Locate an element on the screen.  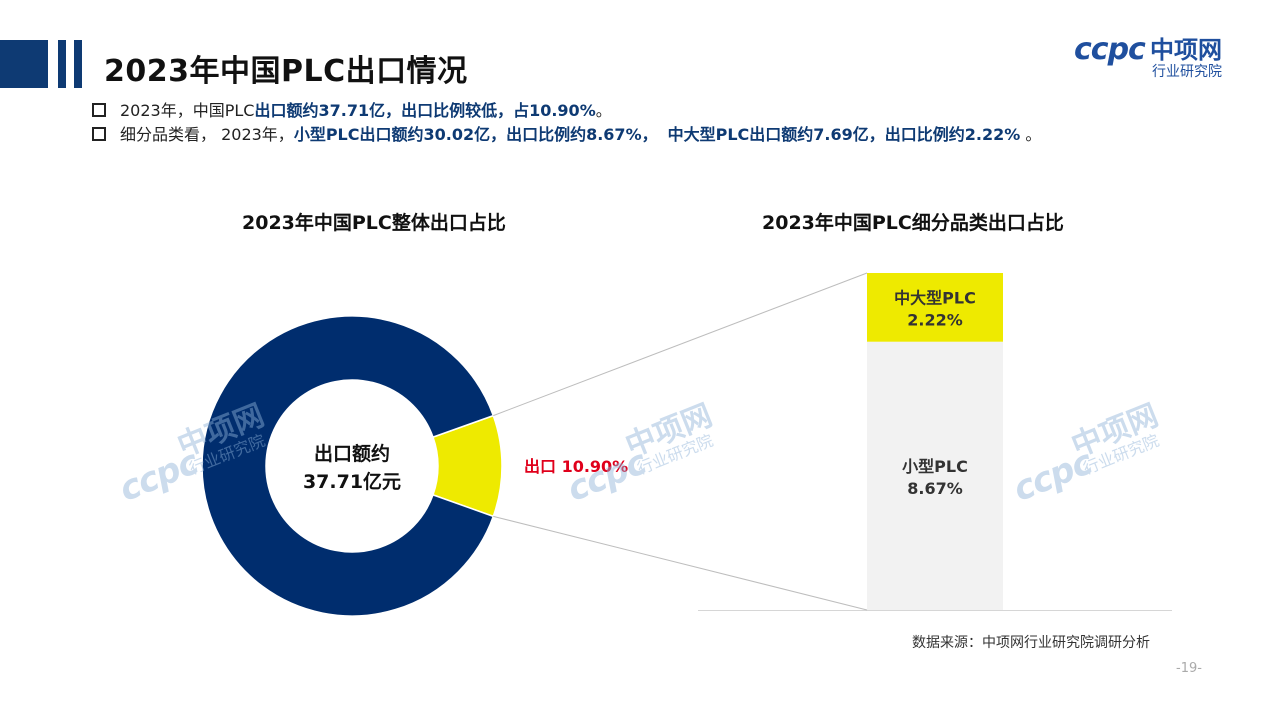
page-number: -19- is located at coordinates (1189, 668).